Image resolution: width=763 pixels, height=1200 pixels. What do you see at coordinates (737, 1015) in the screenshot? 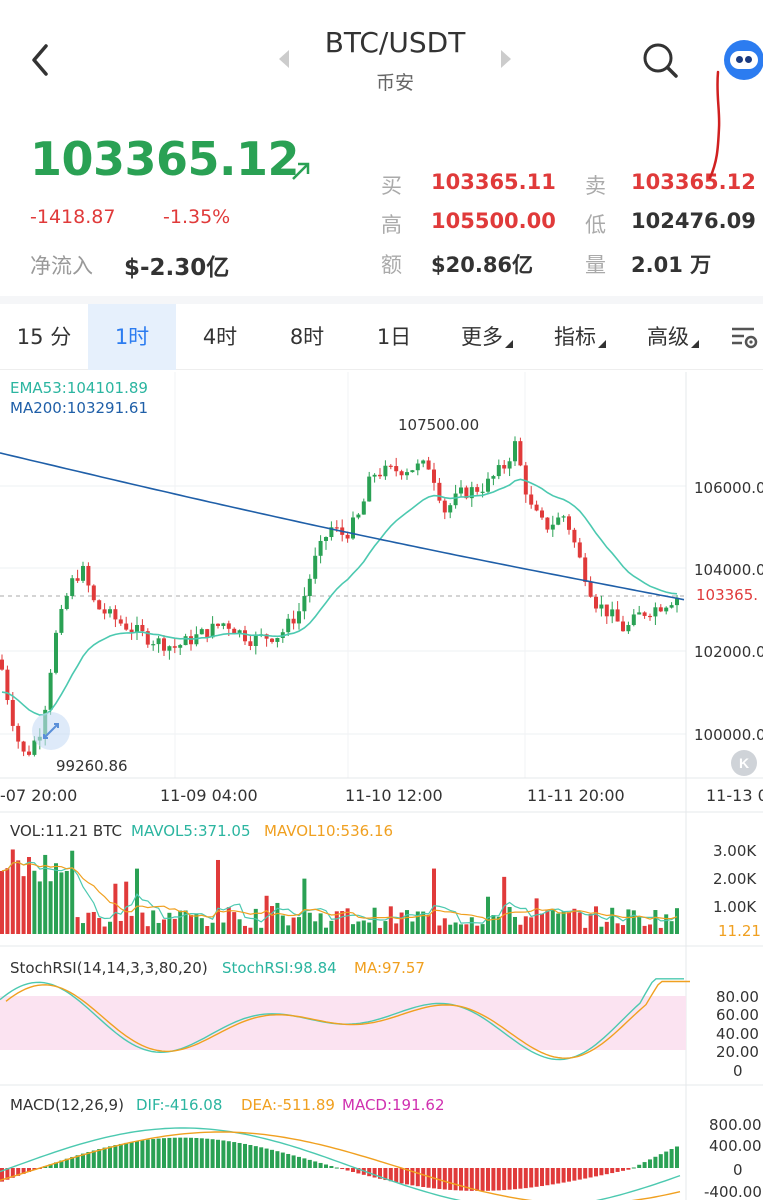
I see `stoch-y-tick: 60.00` at bounding box center [737, 1015].